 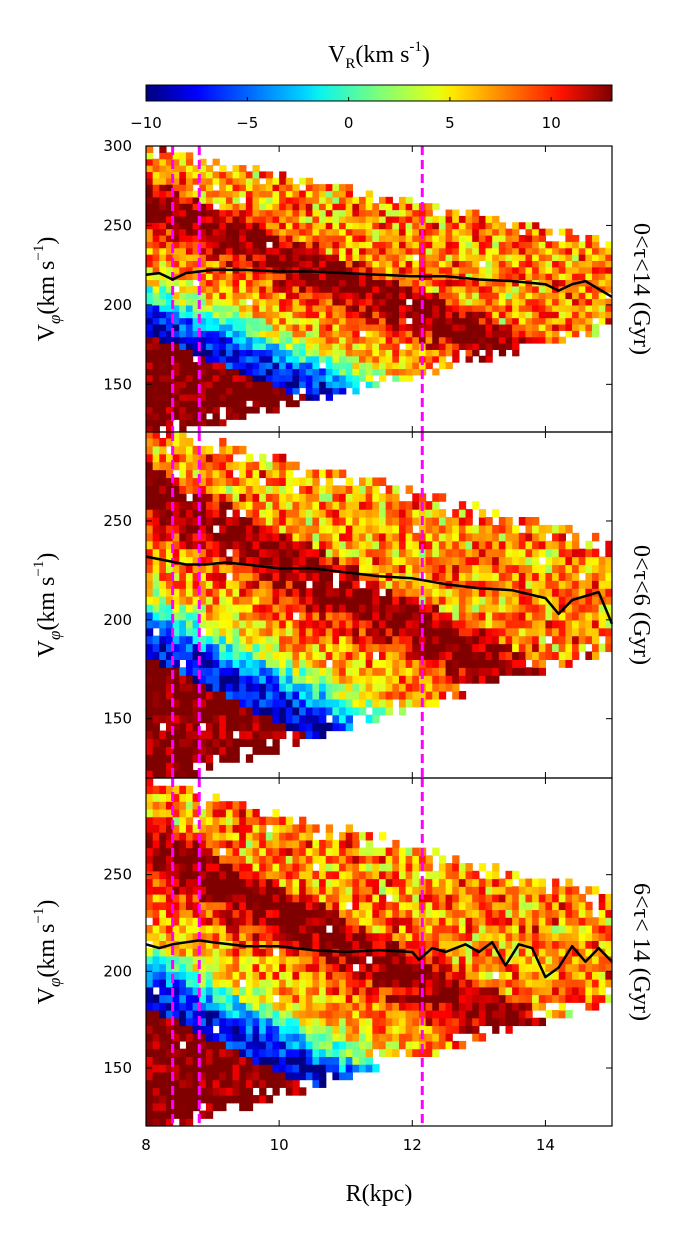 I want to click on y-tick-label: 300, so click(x=117, y=146).